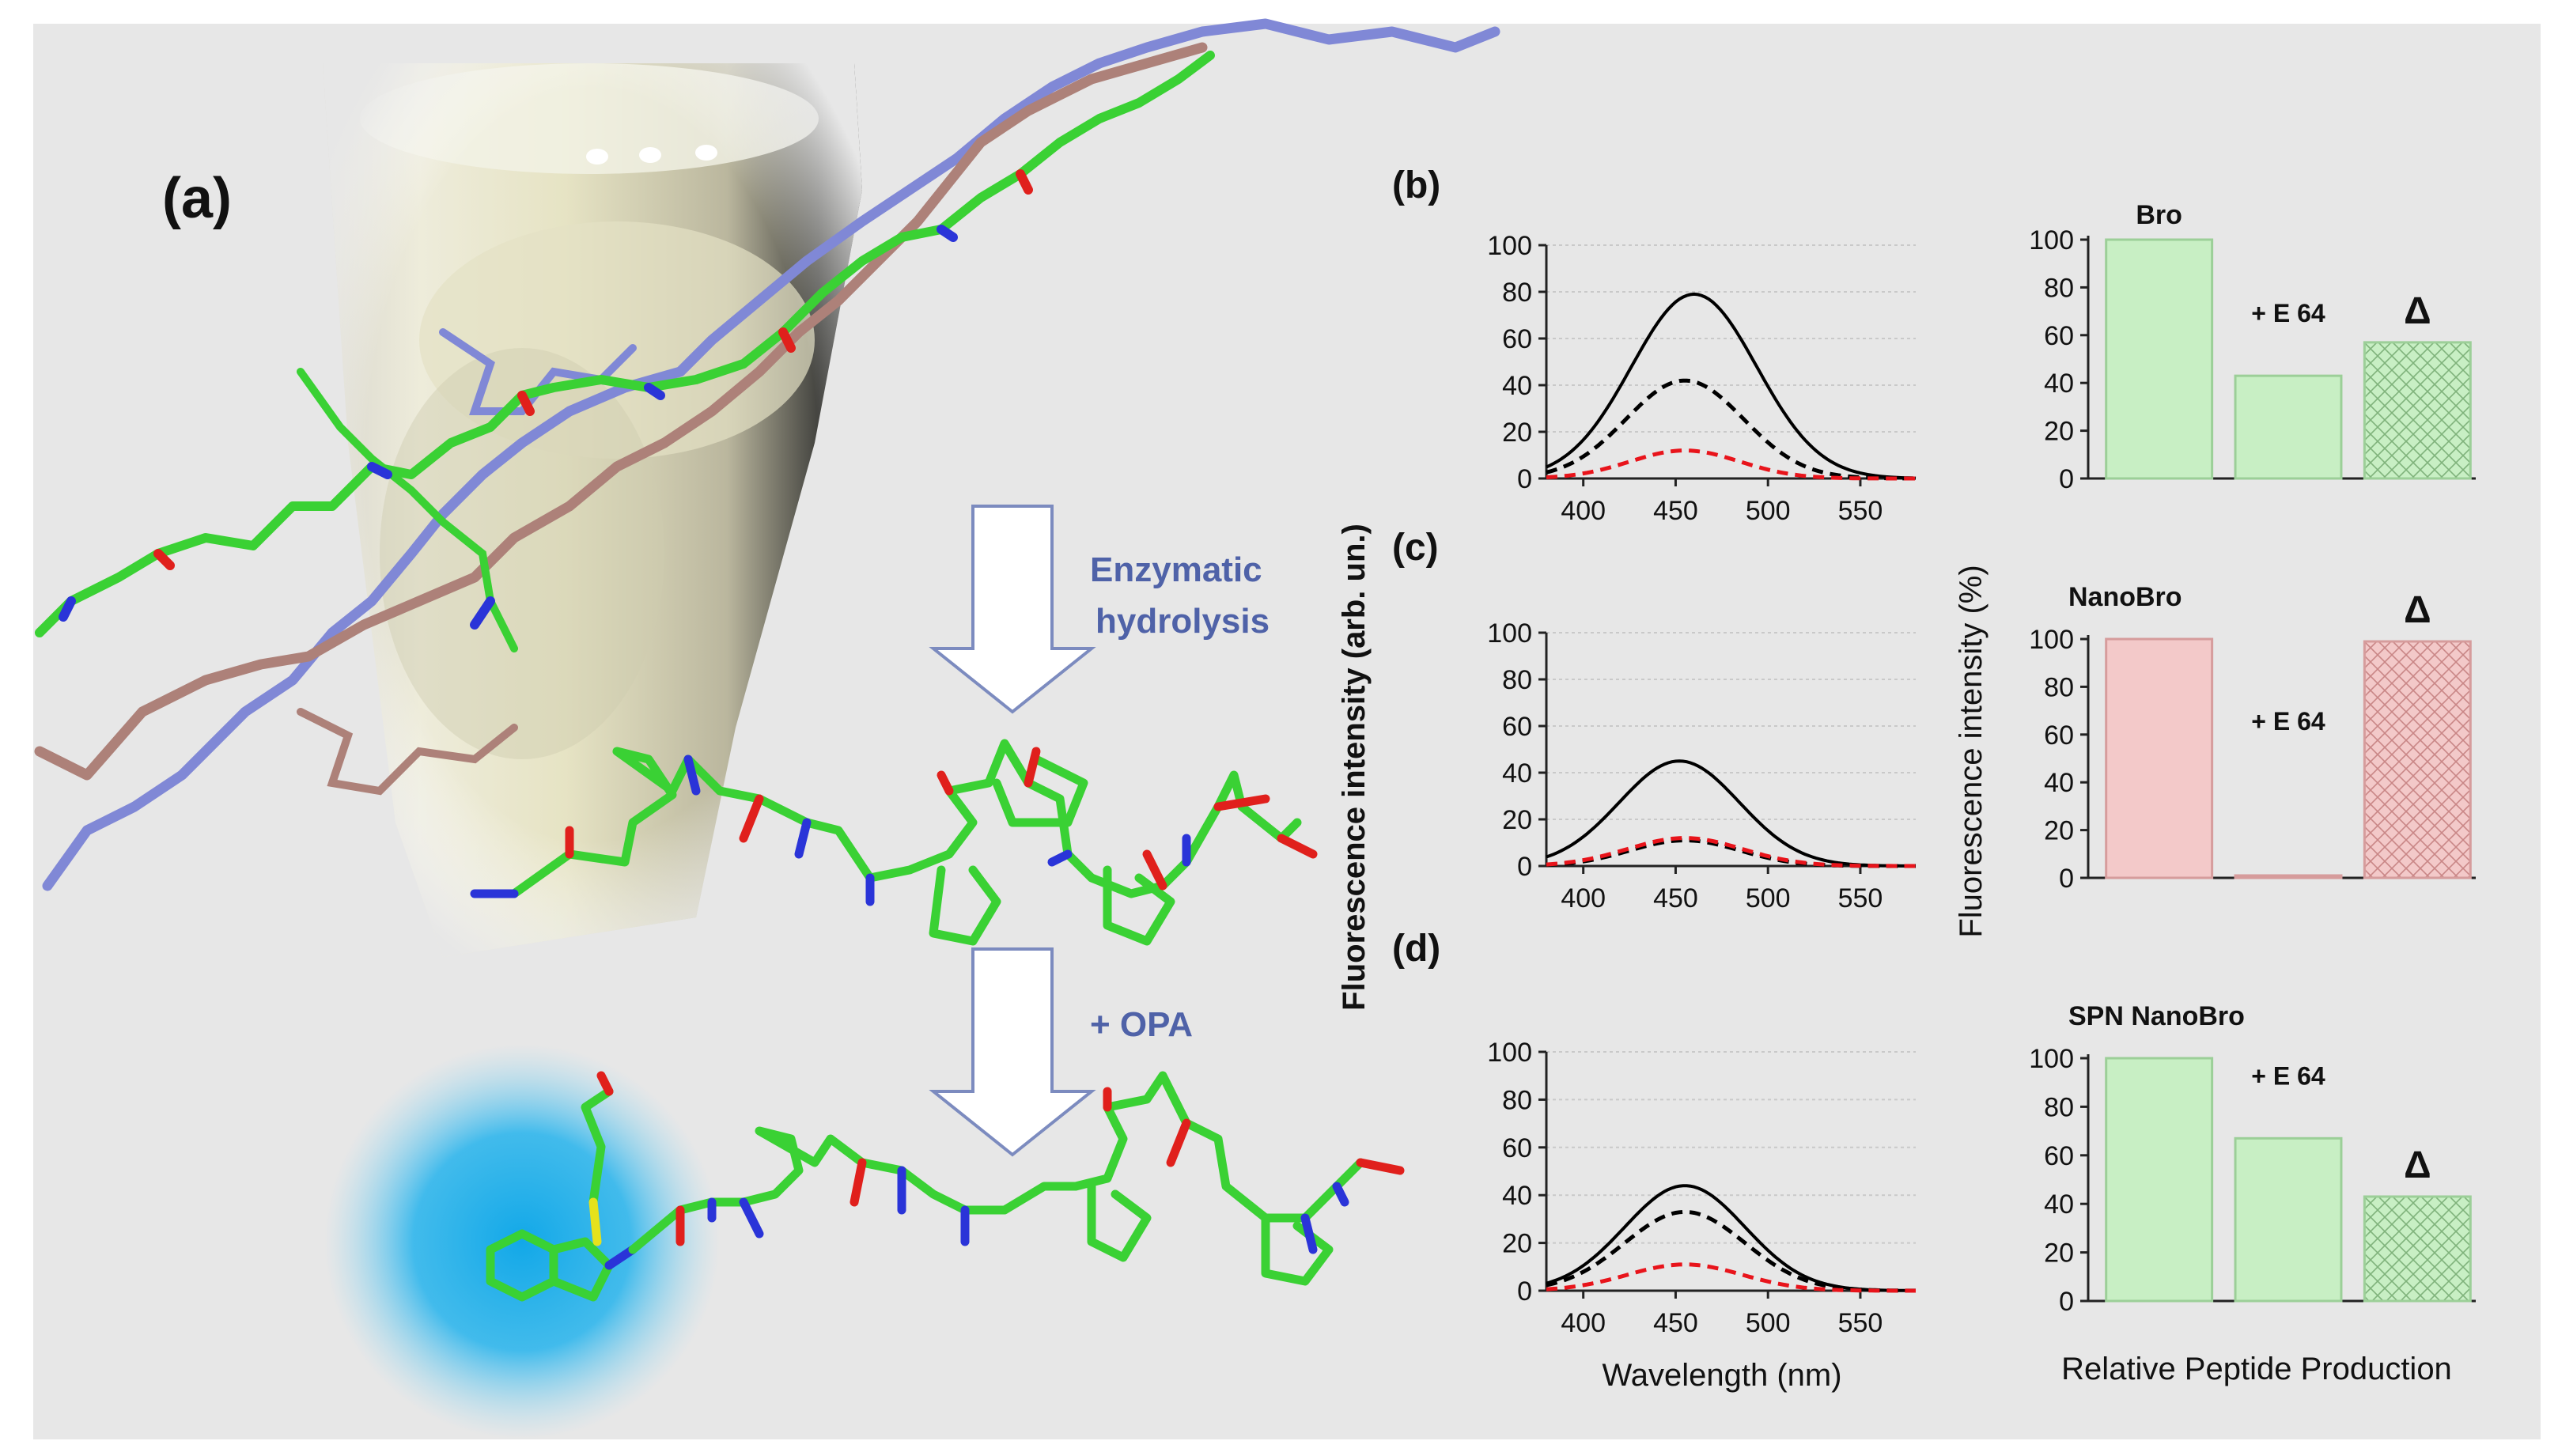 This screenshot has height=1456, width=2558. I want to click on chart-line-b: 0 20 40 60 80 100 400 450 500 550, so click(1702, 378).